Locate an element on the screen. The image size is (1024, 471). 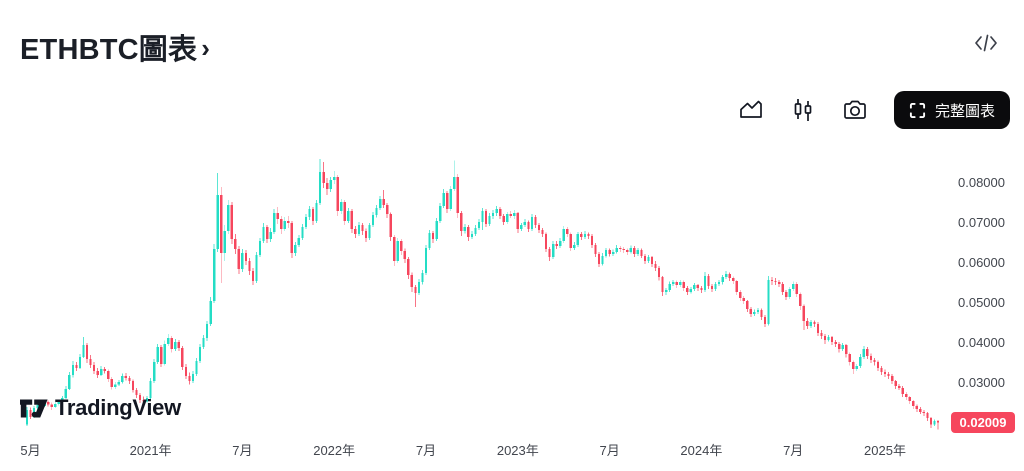
symbol-chart-title: ETHBTC圖表 is located at coordinates (109, 50).